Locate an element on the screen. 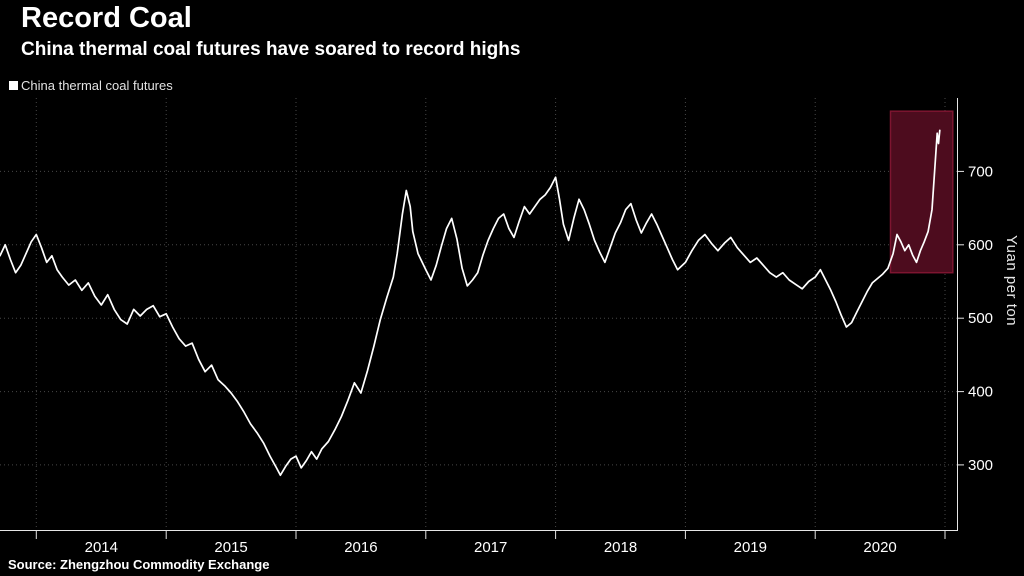 Image resolution: width=1024 pixels, height=576 pixels. svg-text: 2019 is located at coordinates (750, 547).